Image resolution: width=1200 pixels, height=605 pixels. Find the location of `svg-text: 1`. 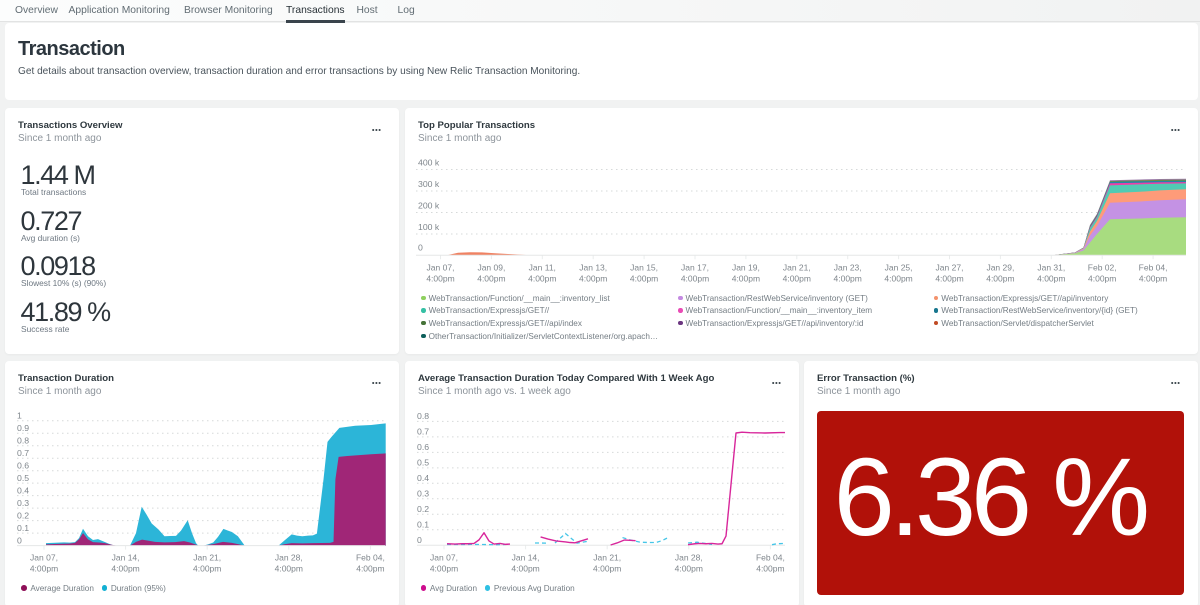

svg-text: 1 is located at coordinates (19, 415).